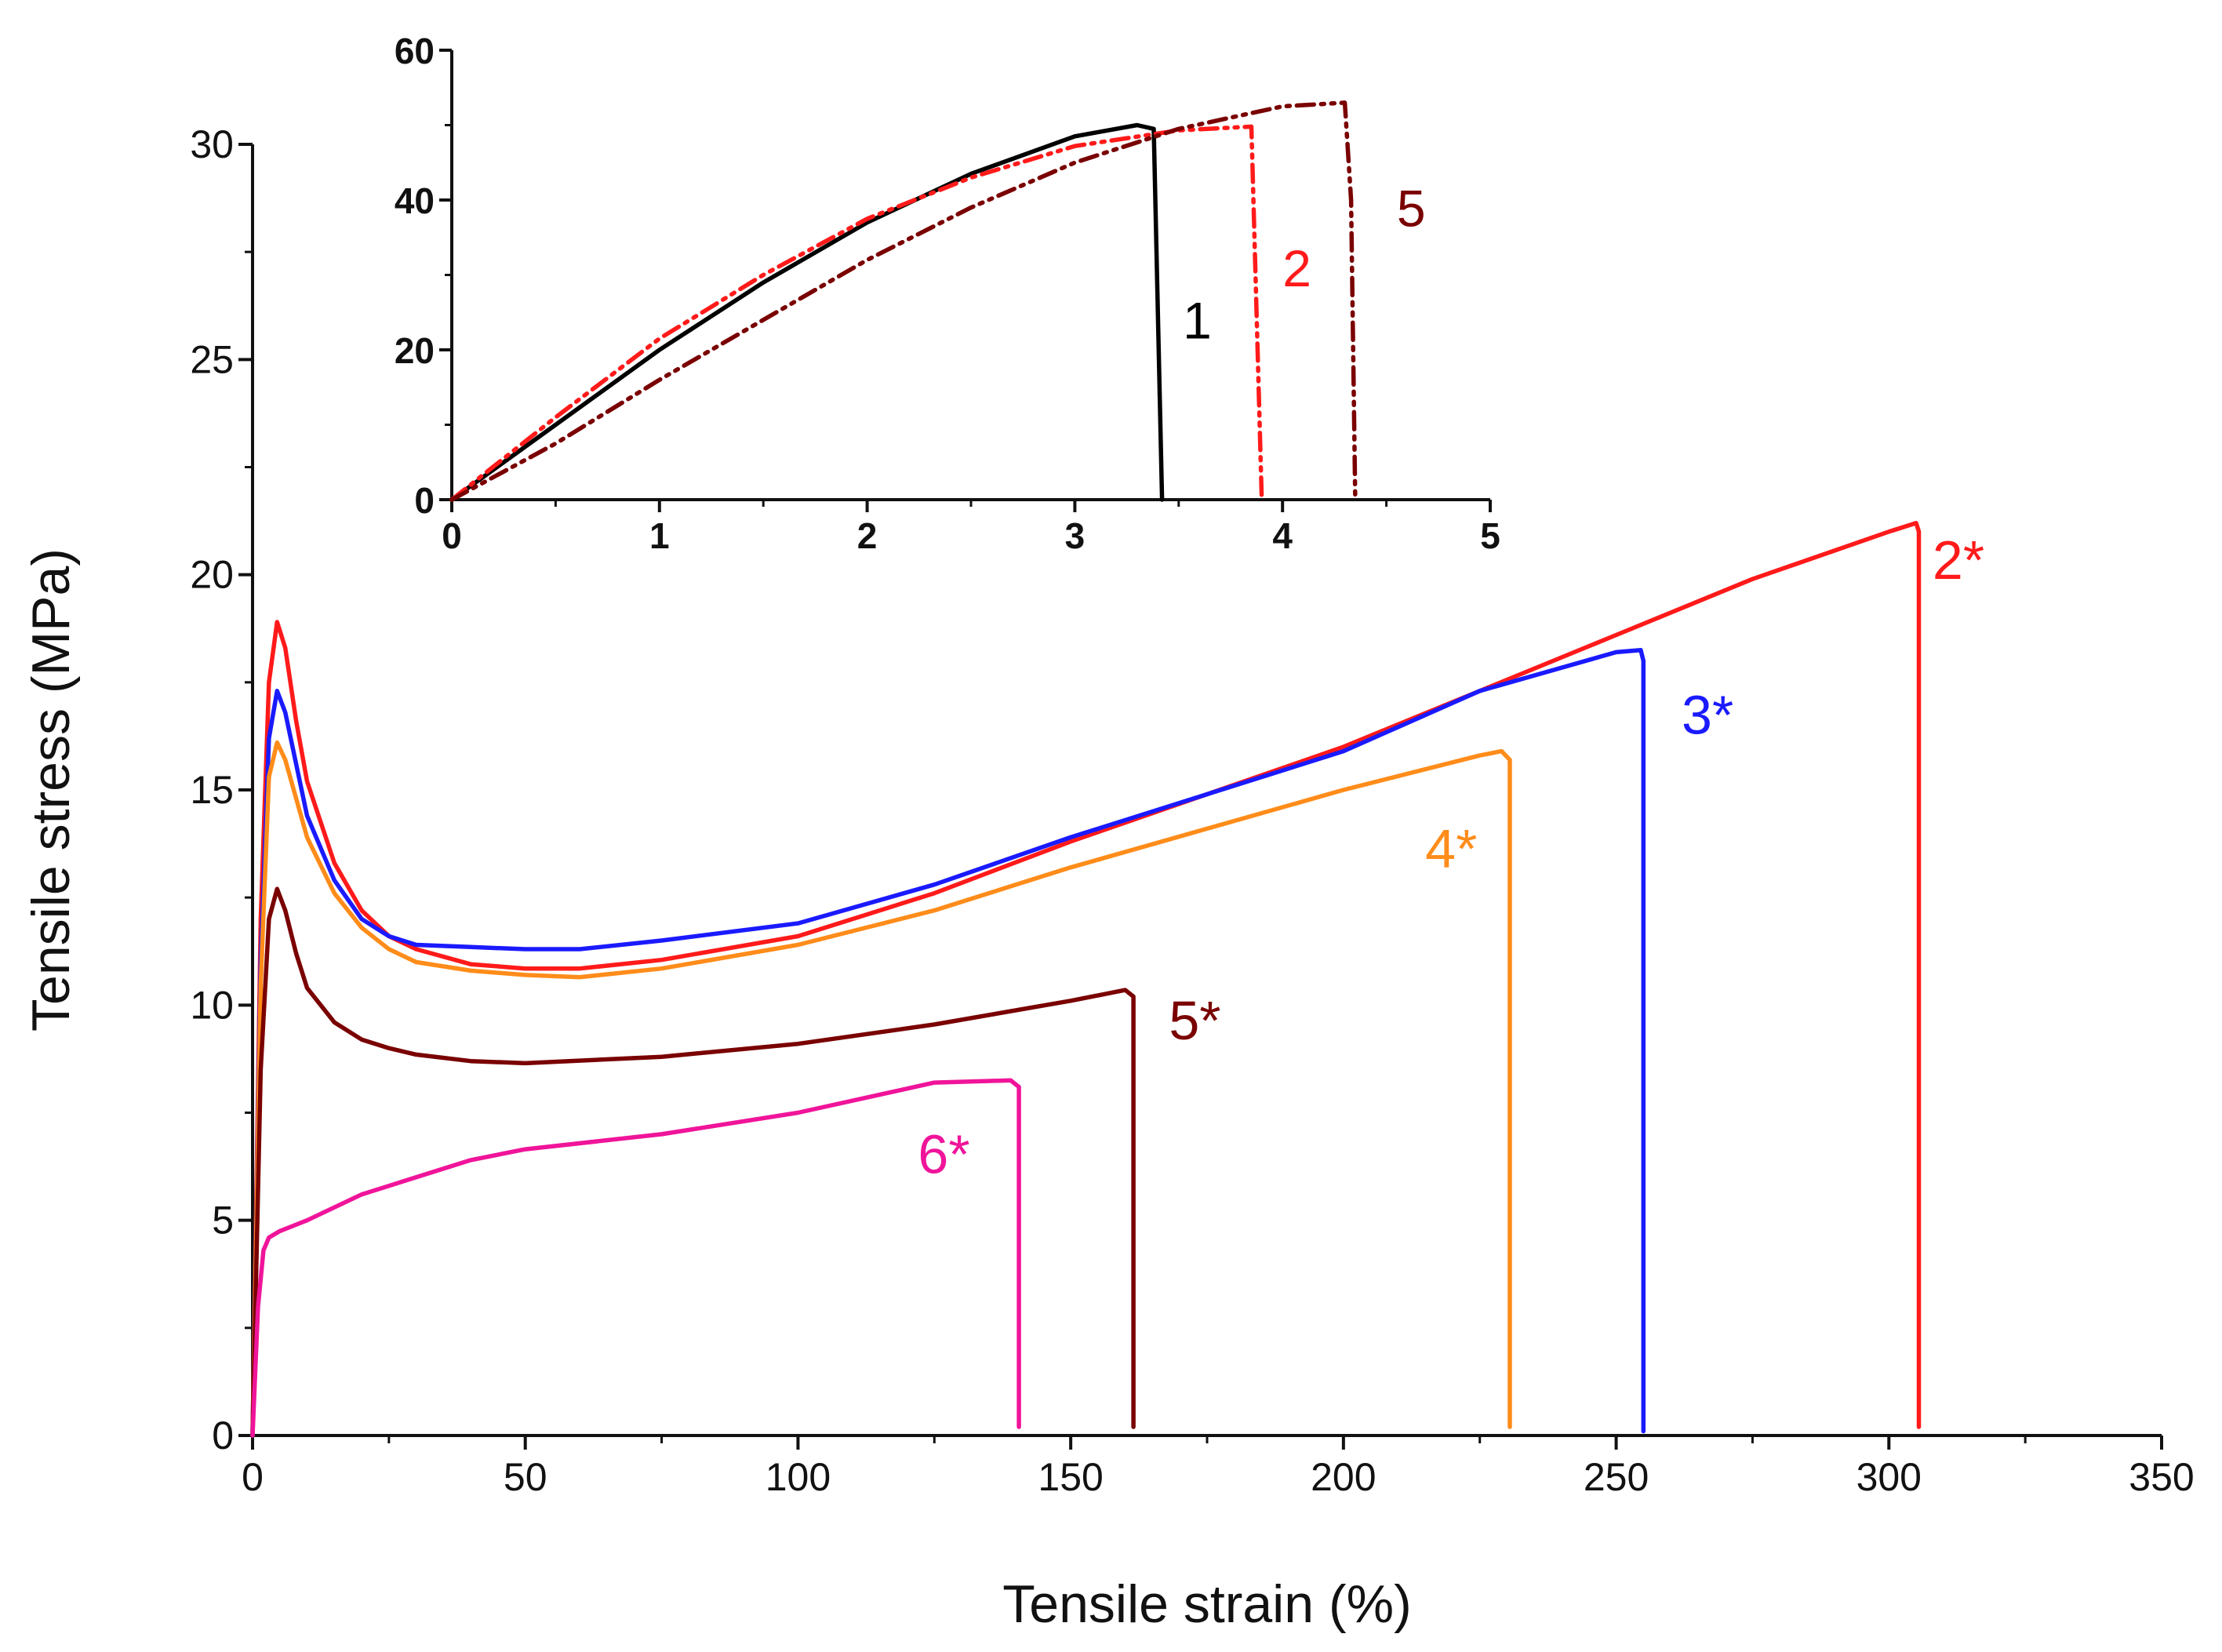 This screenshot has width=2222, height=1652. I want to click on inset-x-tick-label: 1, so click(659, 536).